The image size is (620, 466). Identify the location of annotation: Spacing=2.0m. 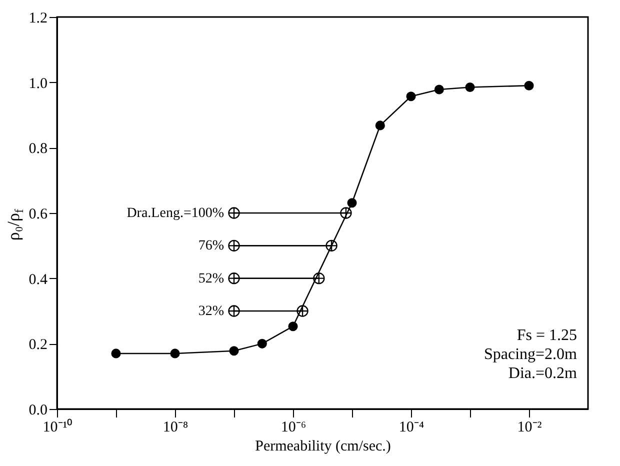
(531, 354).